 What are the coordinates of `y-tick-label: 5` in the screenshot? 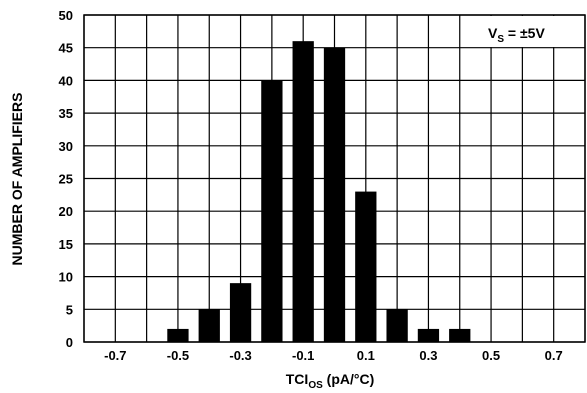 It's located at (69, 309).